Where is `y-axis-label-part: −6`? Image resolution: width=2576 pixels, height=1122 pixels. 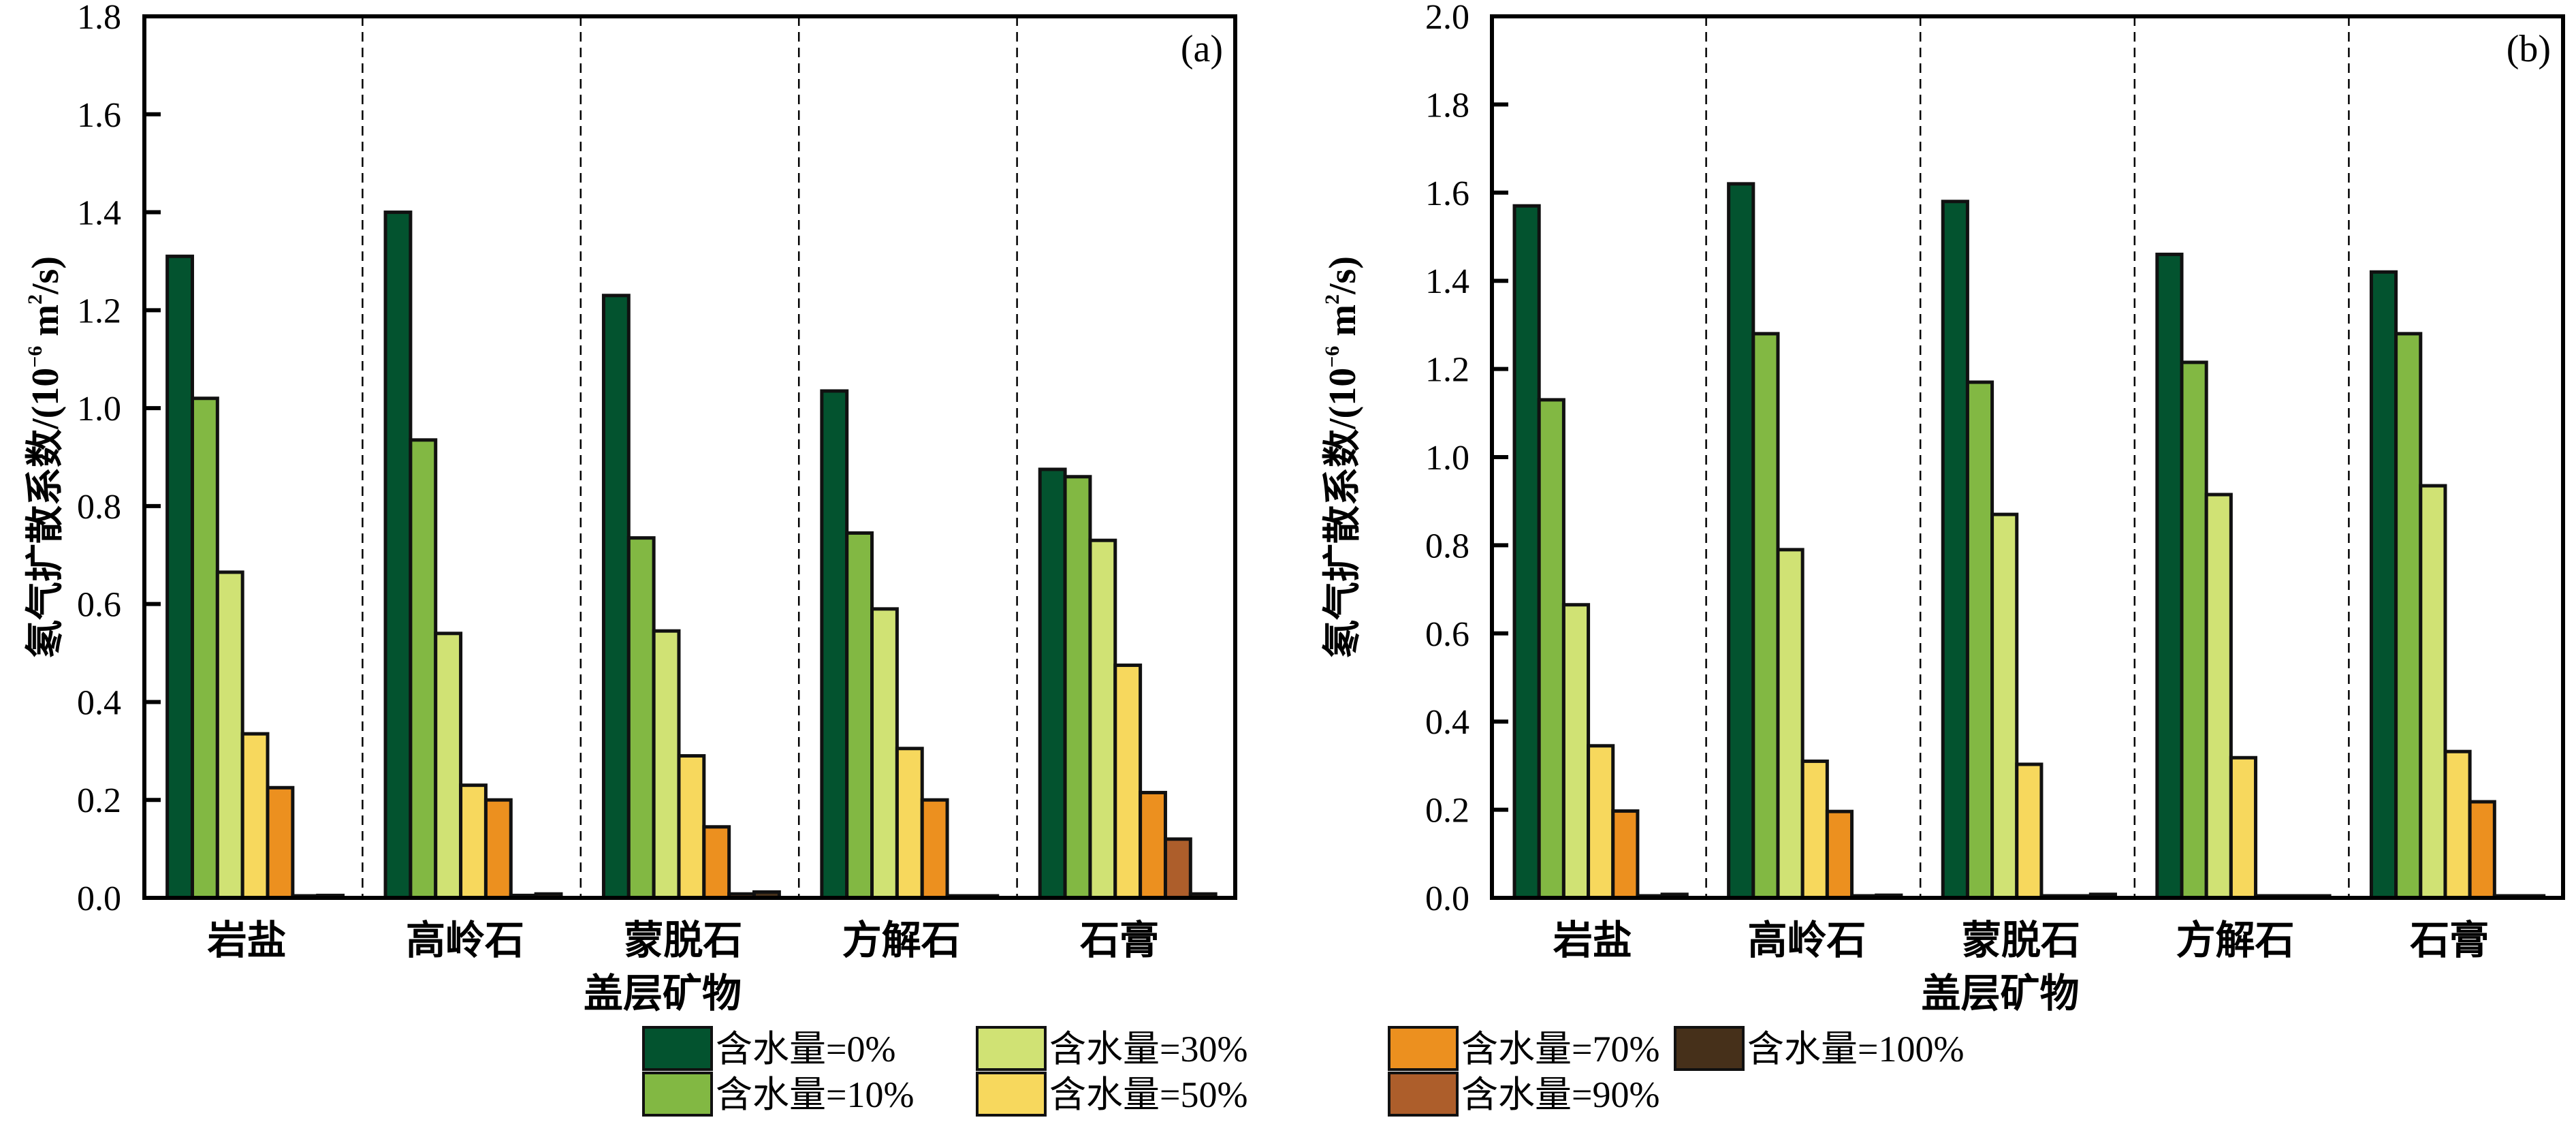 y-axis-label-part: −6 is located at coordinates (35, 357).